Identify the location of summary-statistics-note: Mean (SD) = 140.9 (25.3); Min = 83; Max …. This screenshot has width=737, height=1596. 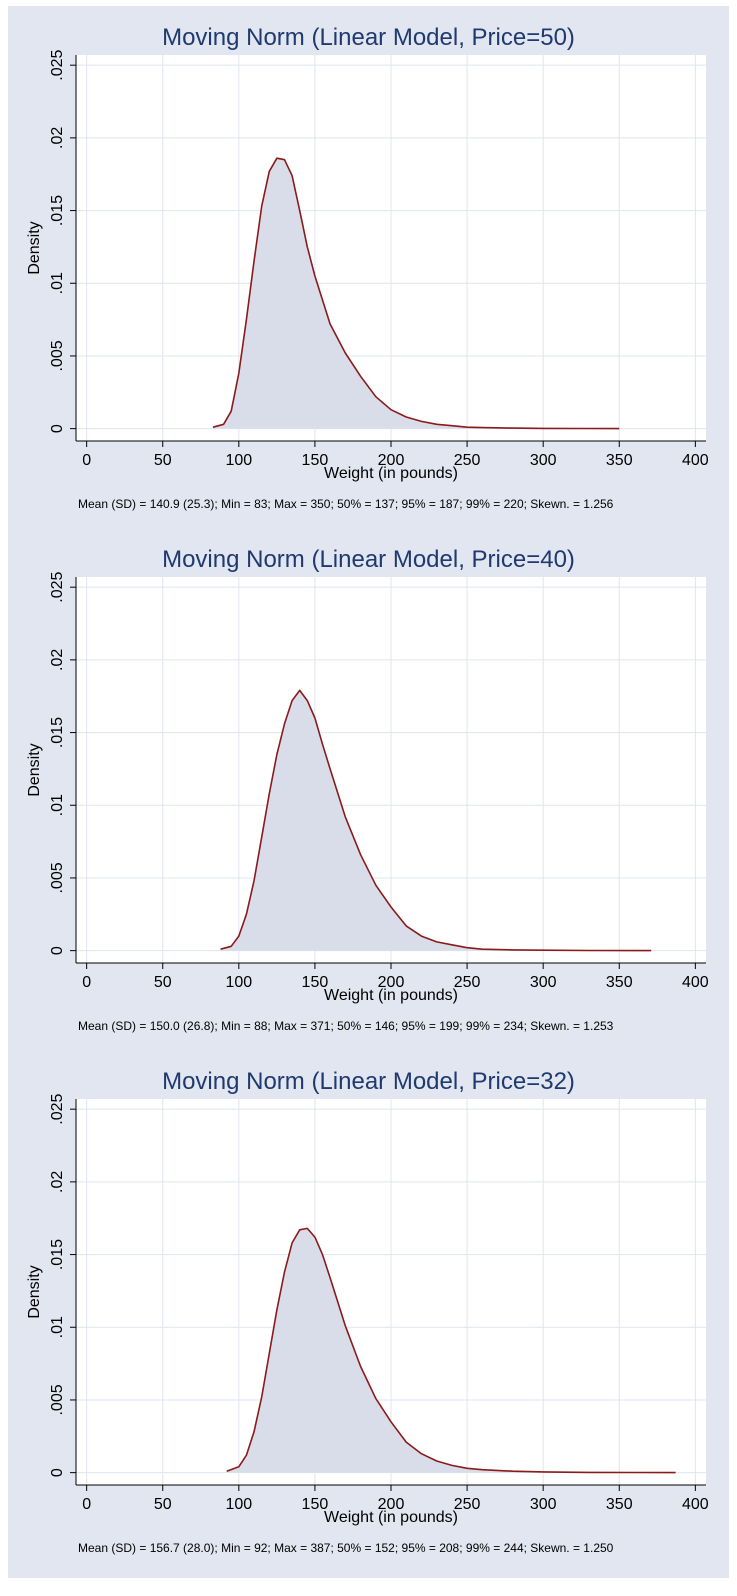
(346, 504).